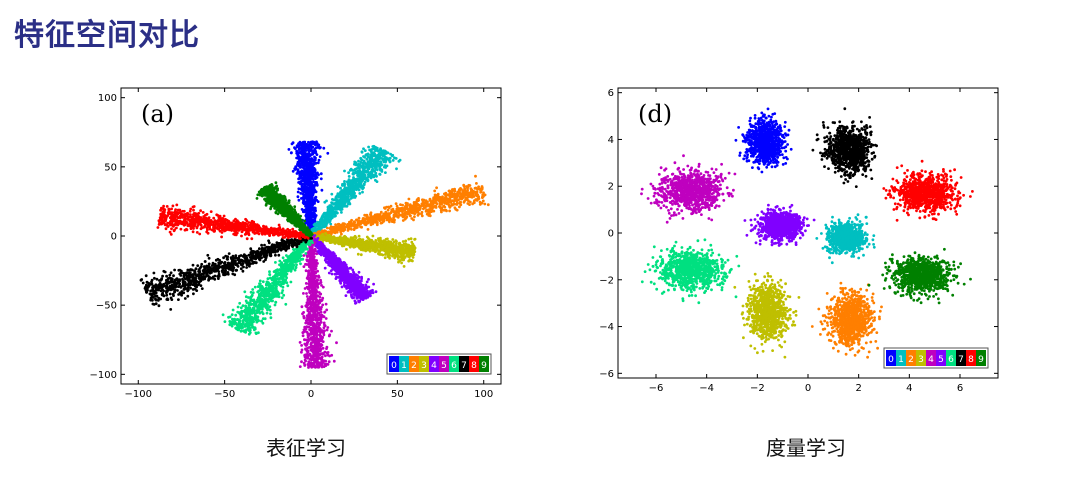  What do you see at coordinates (308, 189) in the screenshot?
I see `series-0-points` at bounding box center [308, 189].